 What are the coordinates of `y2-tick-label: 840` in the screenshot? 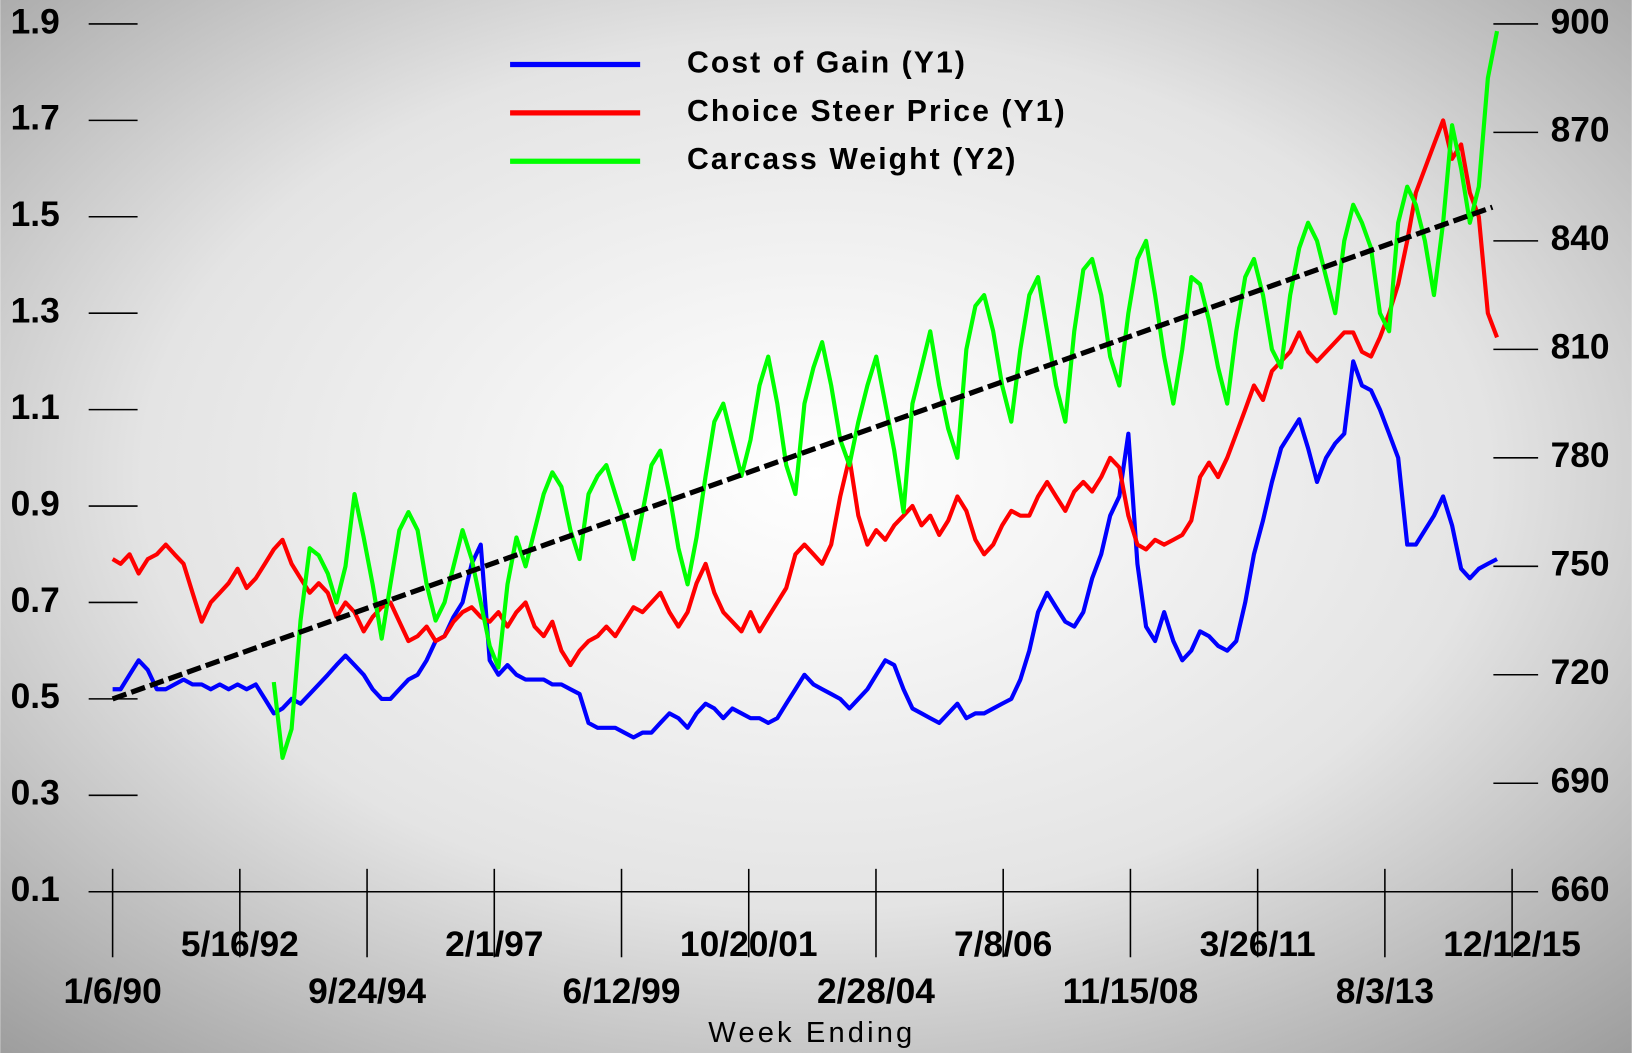 It's located at (1580, 238).